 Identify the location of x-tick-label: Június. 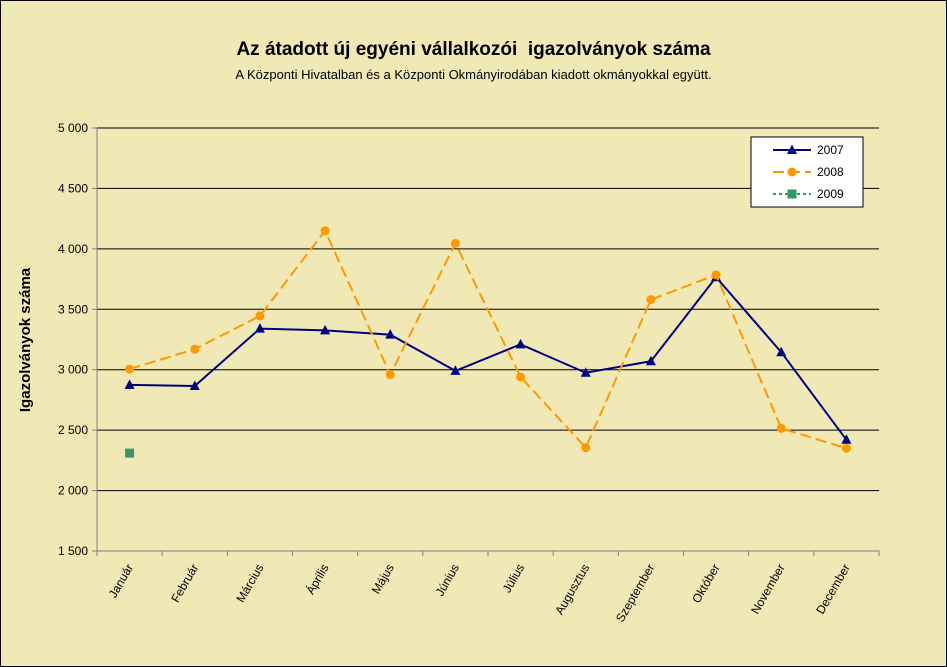
(447, 580).